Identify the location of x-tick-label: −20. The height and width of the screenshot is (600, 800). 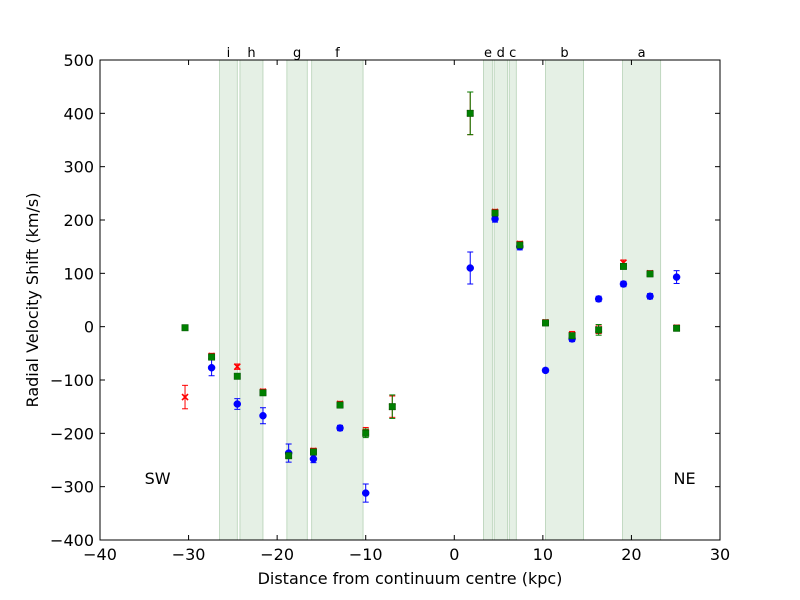
(277, 554).